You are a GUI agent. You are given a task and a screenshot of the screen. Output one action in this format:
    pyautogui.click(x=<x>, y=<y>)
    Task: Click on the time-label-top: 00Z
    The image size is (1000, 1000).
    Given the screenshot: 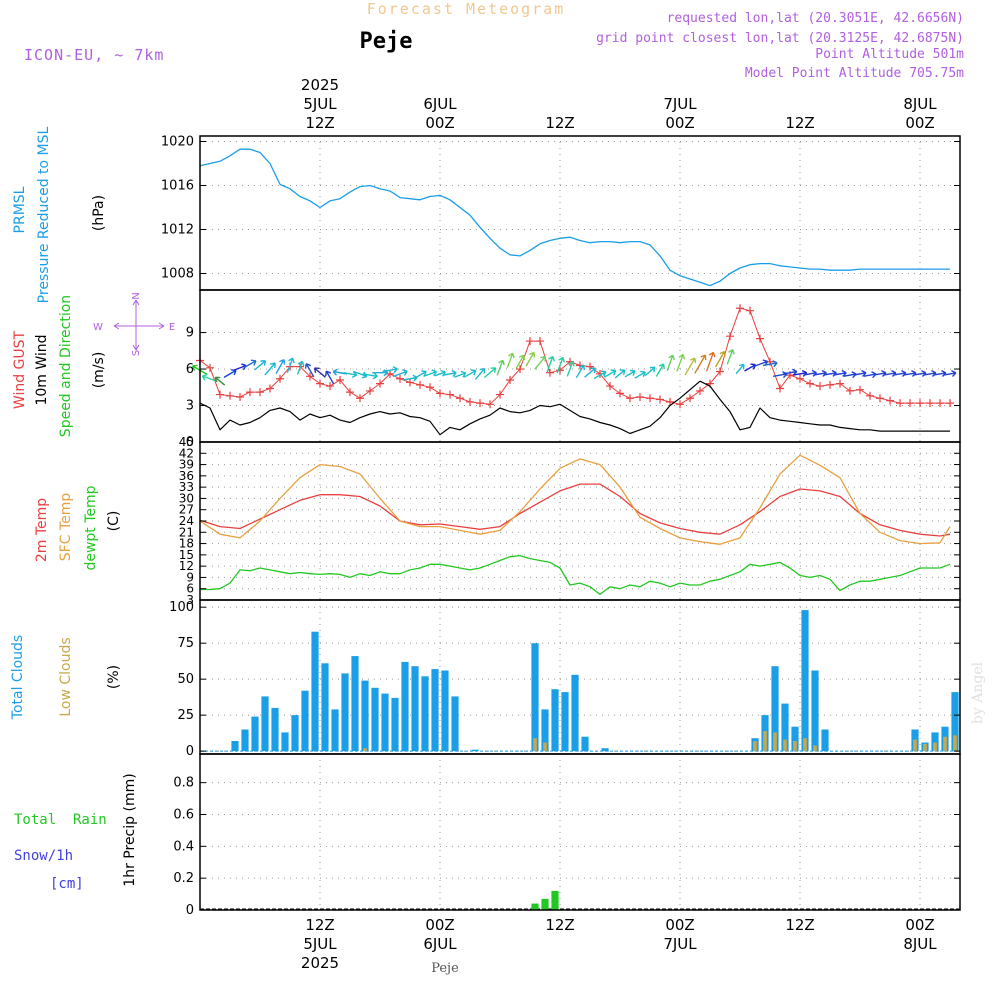 What is the action you would take?
    pyautogui.click(x=919, y=123)
    